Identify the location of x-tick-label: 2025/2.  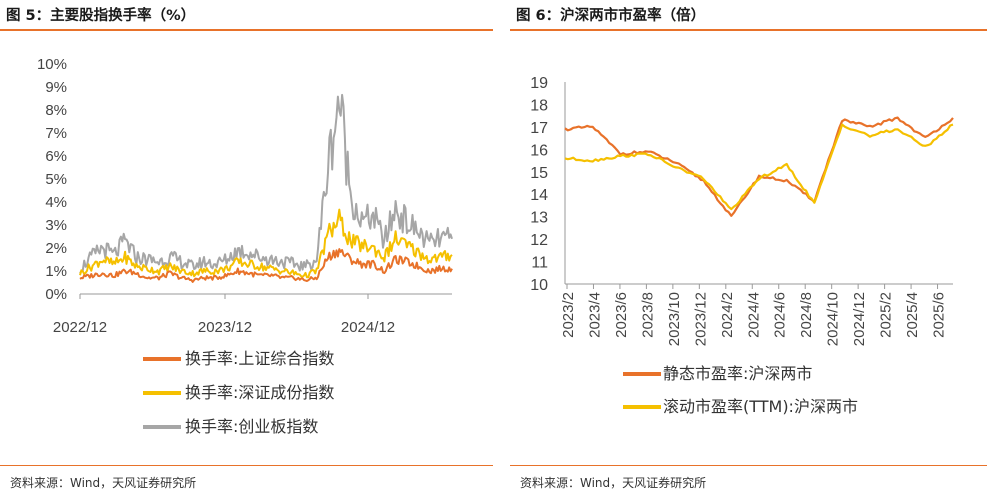
(886, 315).